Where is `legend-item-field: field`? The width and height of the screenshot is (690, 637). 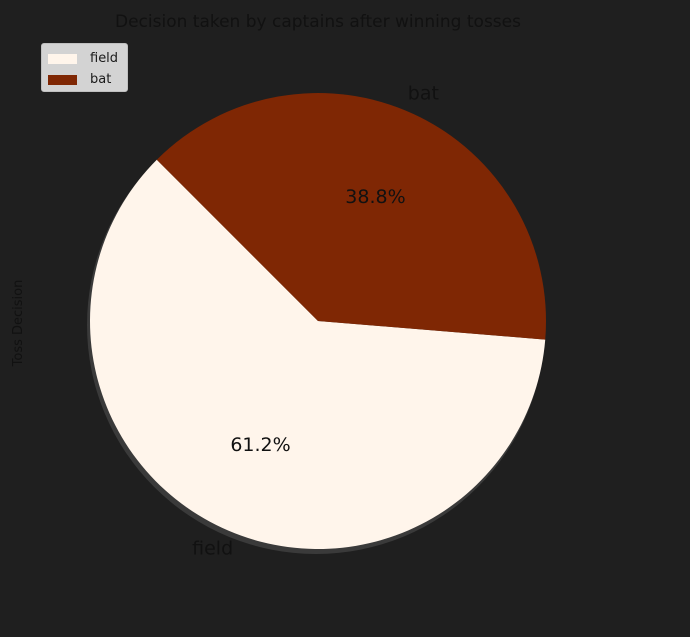 legend-item-field: field is located at coordinates (84, 58).